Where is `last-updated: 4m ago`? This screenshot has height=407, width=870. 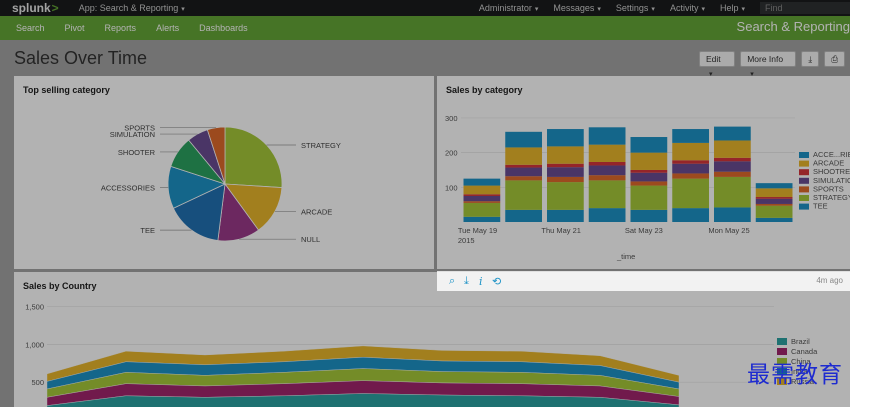 last-updated: 4m ago is located at coordinates (829, 280).